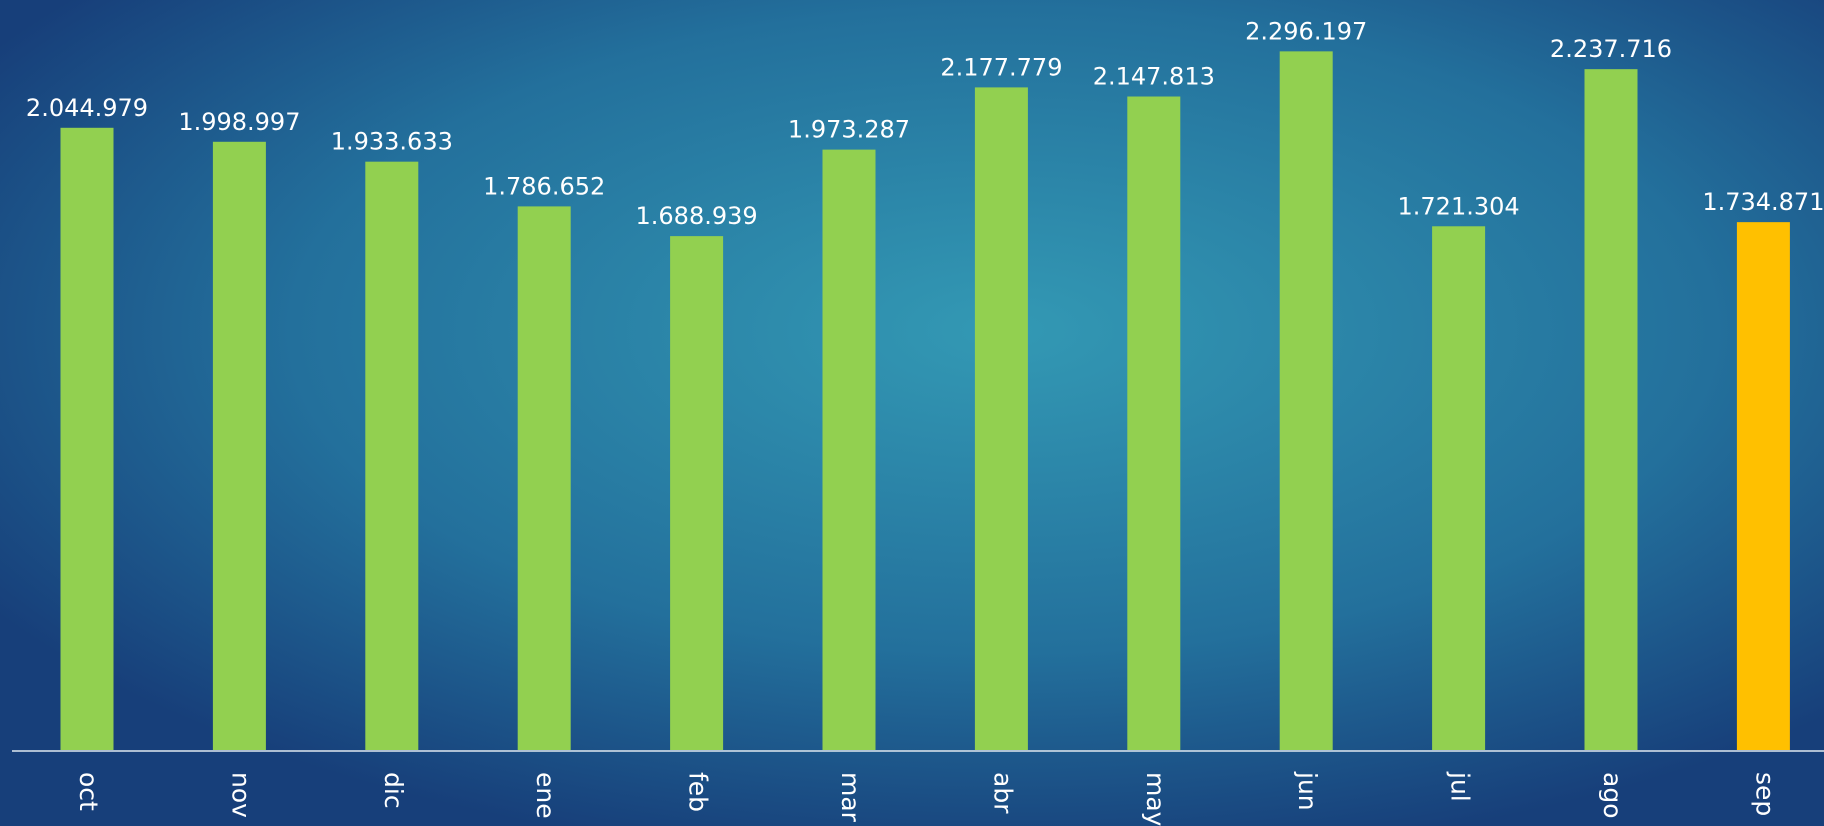 Image resolution: width=1824 pixels, height=826 pixels. Describe the element at coordinates (392, 142) in the screenshot. I see `value-label: 1.933.633` at that location.